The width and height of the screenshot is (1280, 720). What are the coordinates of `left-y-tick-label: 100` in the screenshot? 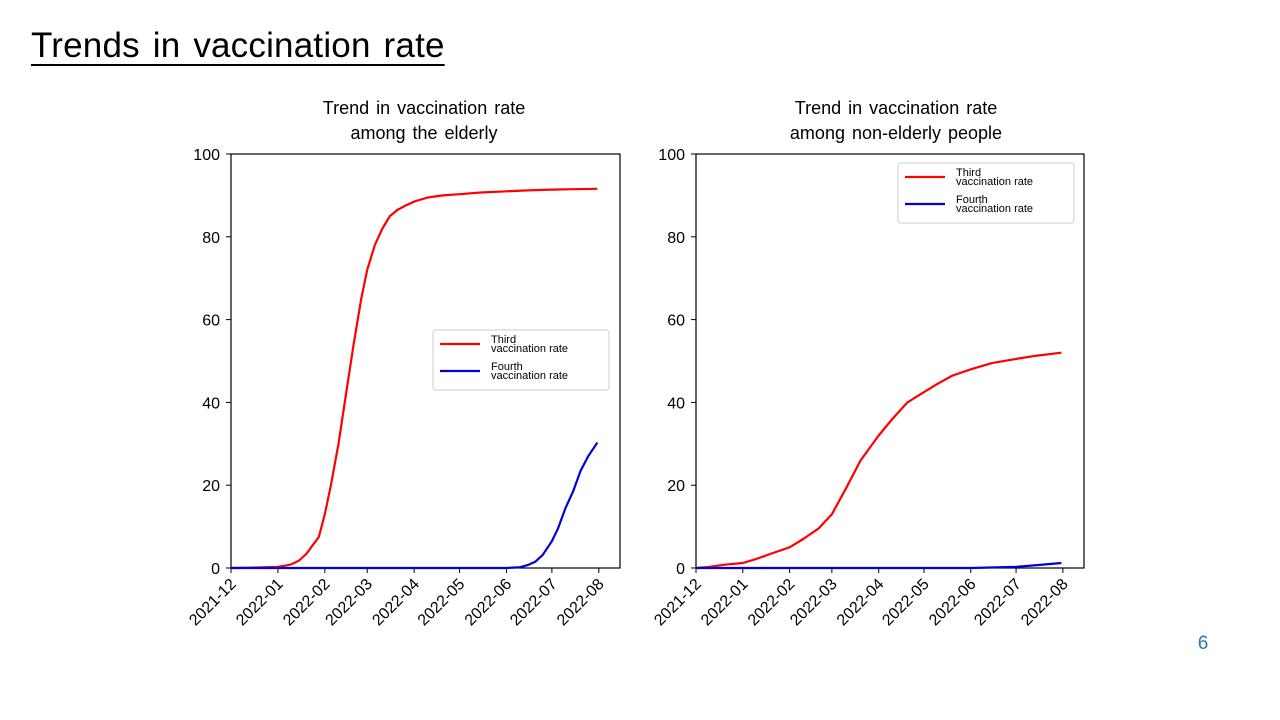 It's located at (206, 155).